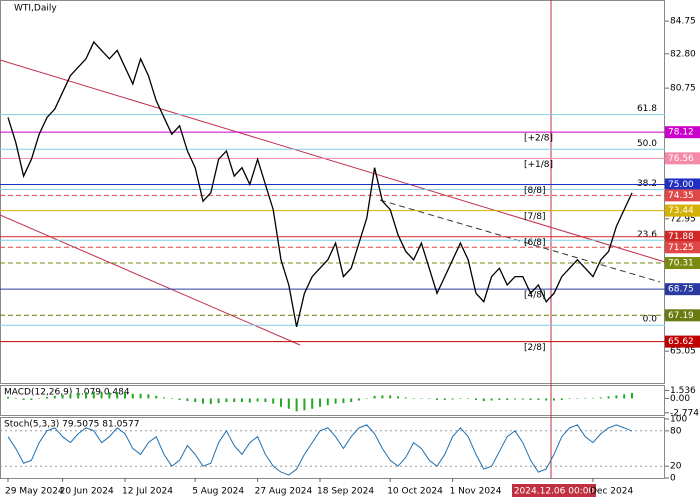 The height and width of the screenshot is (500, 700). I want to click on price-box-label: 73.44, so click(681, 211).